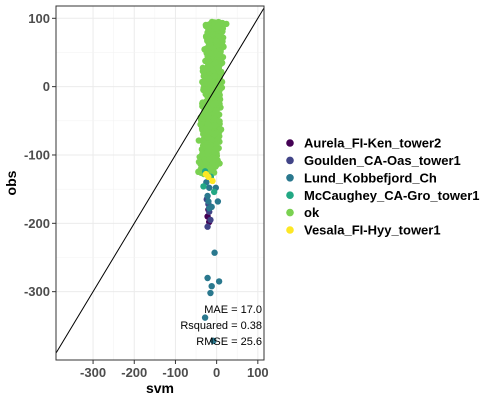 This screenshot has width=500, height=400. I want to click on x-tick-label: 0, so click(216, 372).